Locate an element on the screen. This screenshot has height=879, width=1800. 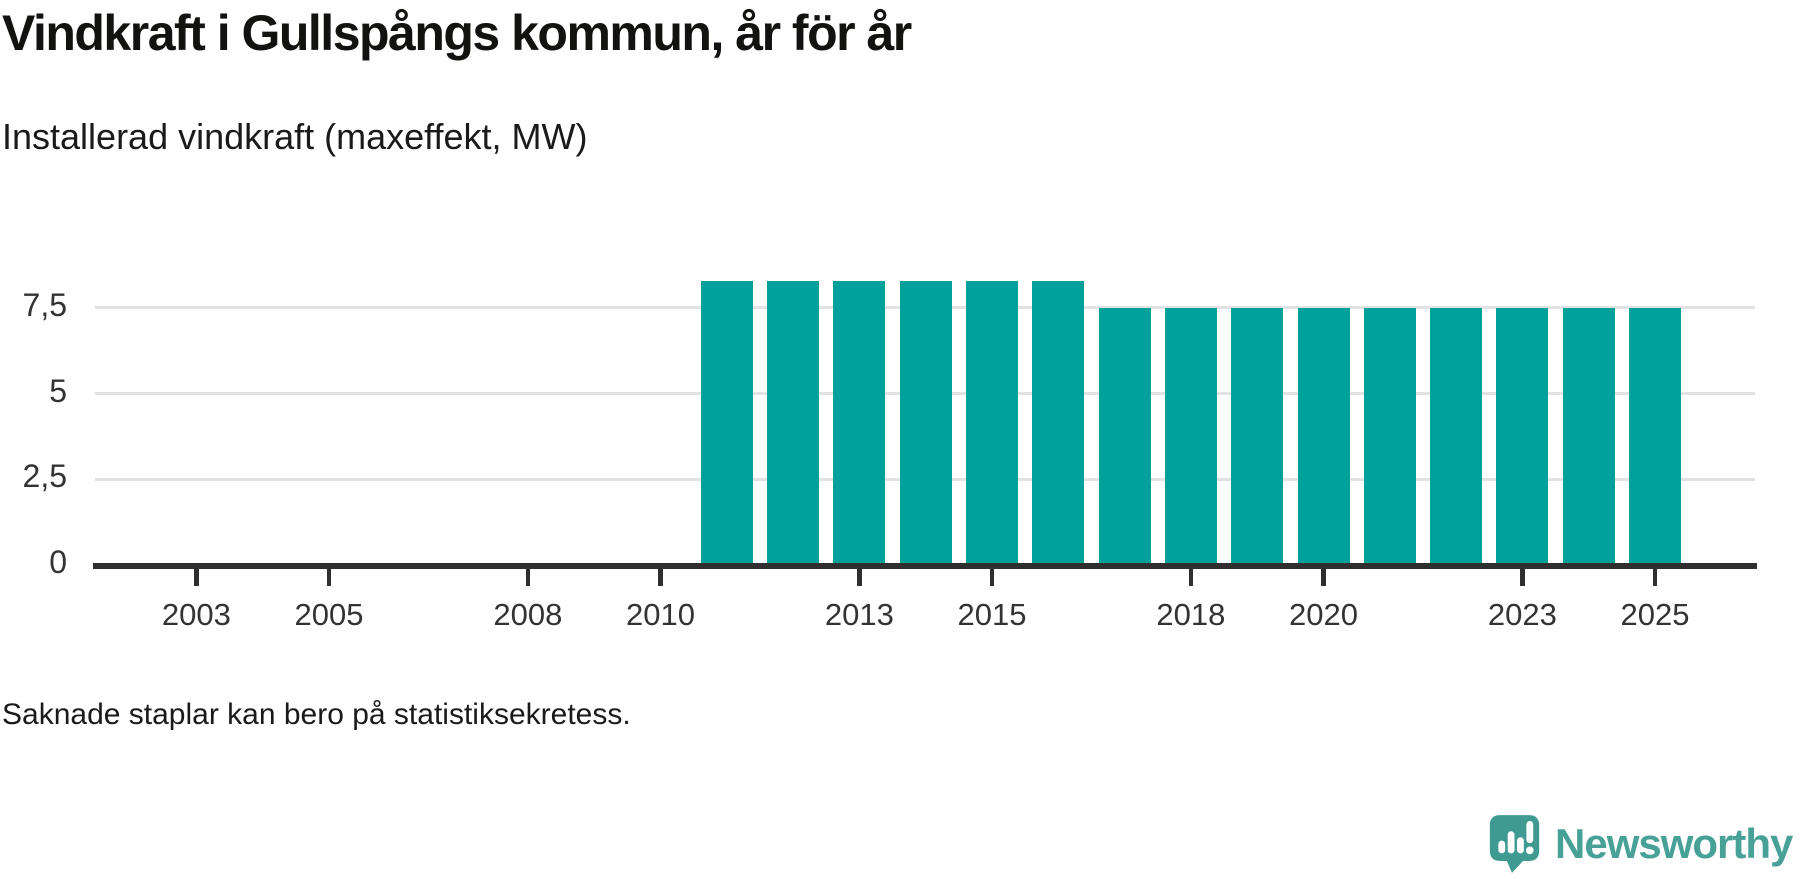
newsworthy-logo-text: Newsworthy is located at coordinates (1674, 843).